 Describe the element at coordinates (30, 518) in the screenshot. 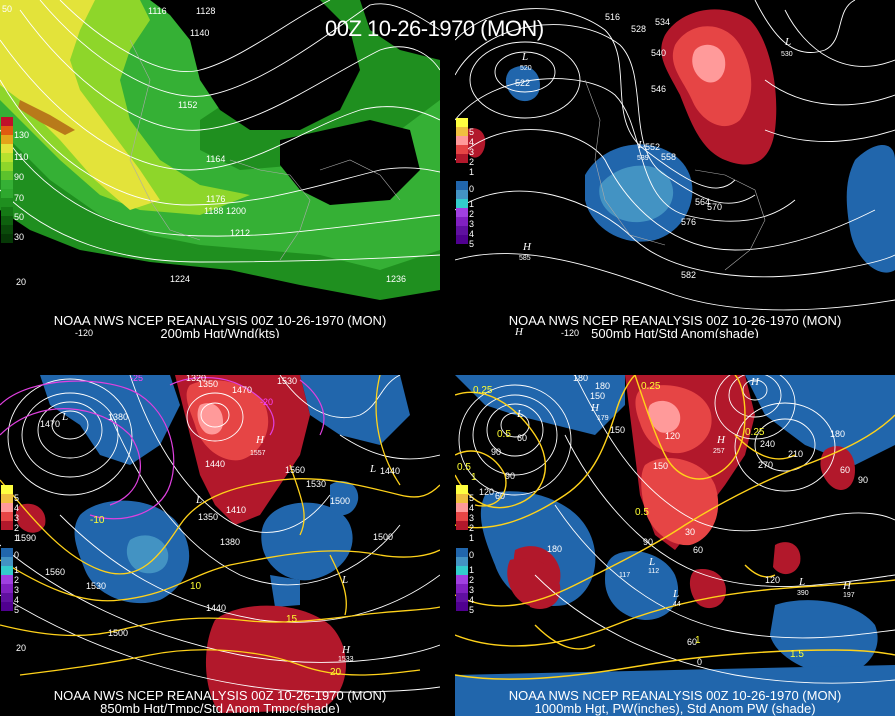

I see `anomaly-pos-small` at that location.